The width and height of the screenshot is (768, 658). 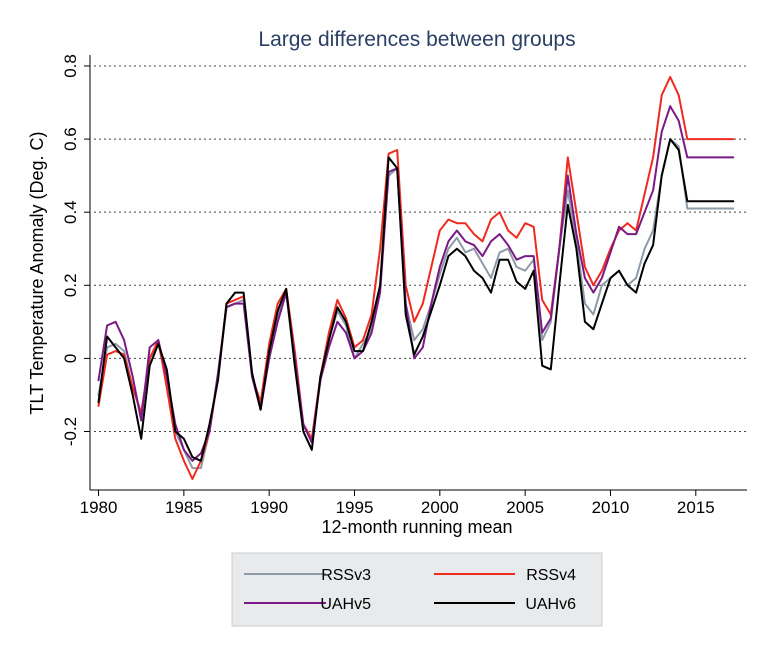 What do you see at coordinates (525, 507) in the screenshot?
I see `x-tick-label: 2005` at bounding box center [525, 507].